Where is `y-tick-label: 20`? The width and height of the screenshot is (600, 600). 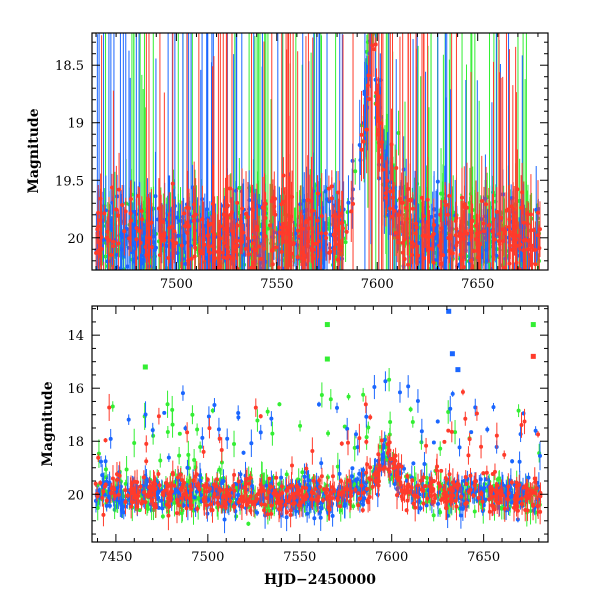
y-tick-label: 20 is located at coordinates (75, 239).